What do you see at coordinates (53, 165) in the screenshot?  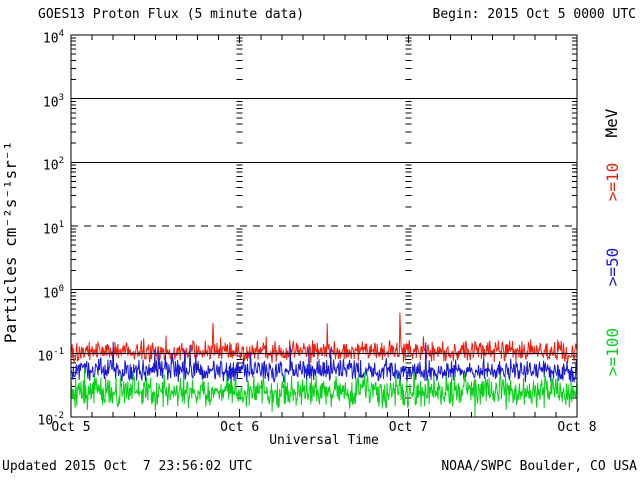 I see `y-tick-label: 10²` at bounding box center [53, 165].